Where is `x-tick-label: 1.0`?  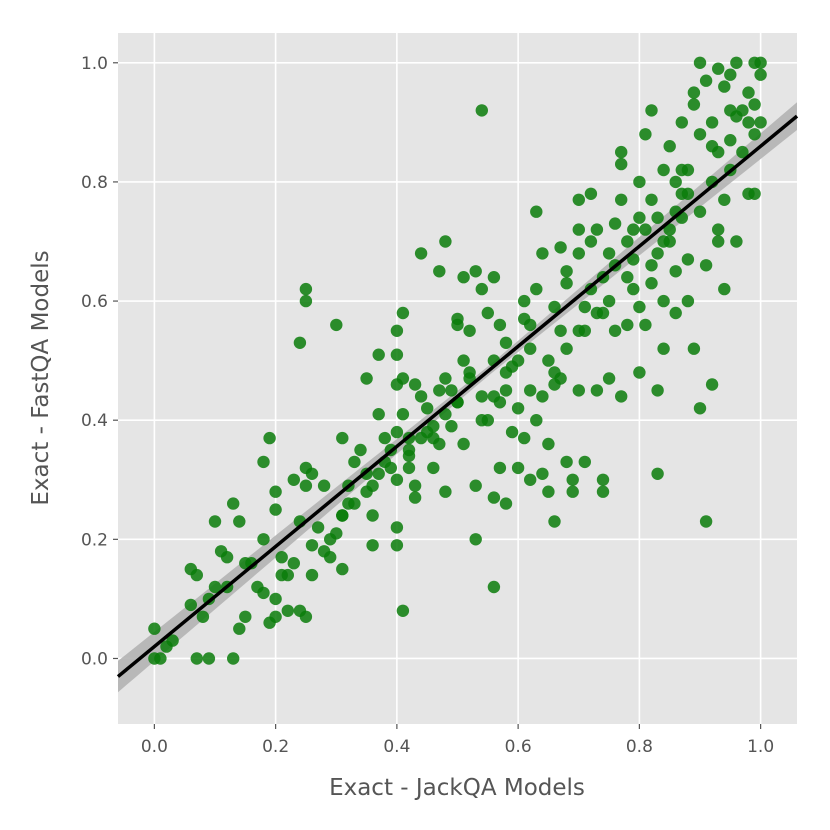 x-tick-label: 1.0 is located at coordinates (760, 747).